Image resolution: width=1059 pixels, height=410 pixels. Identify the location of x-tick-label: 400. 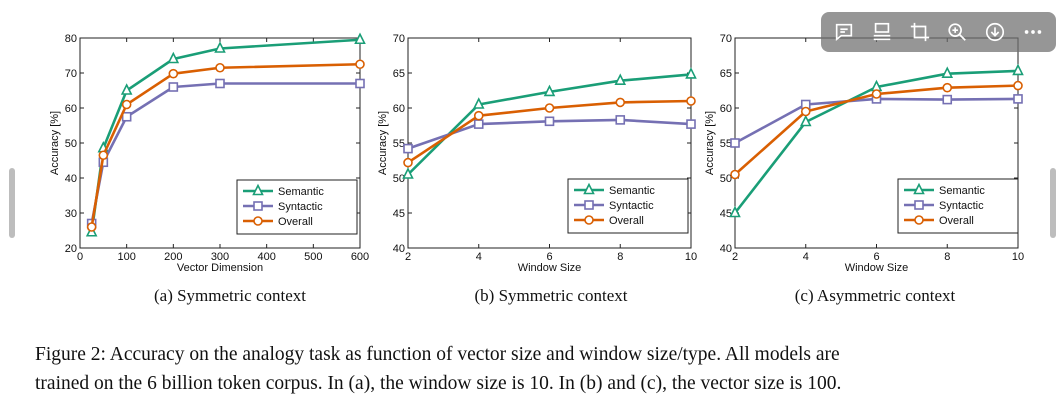
(266, 257).